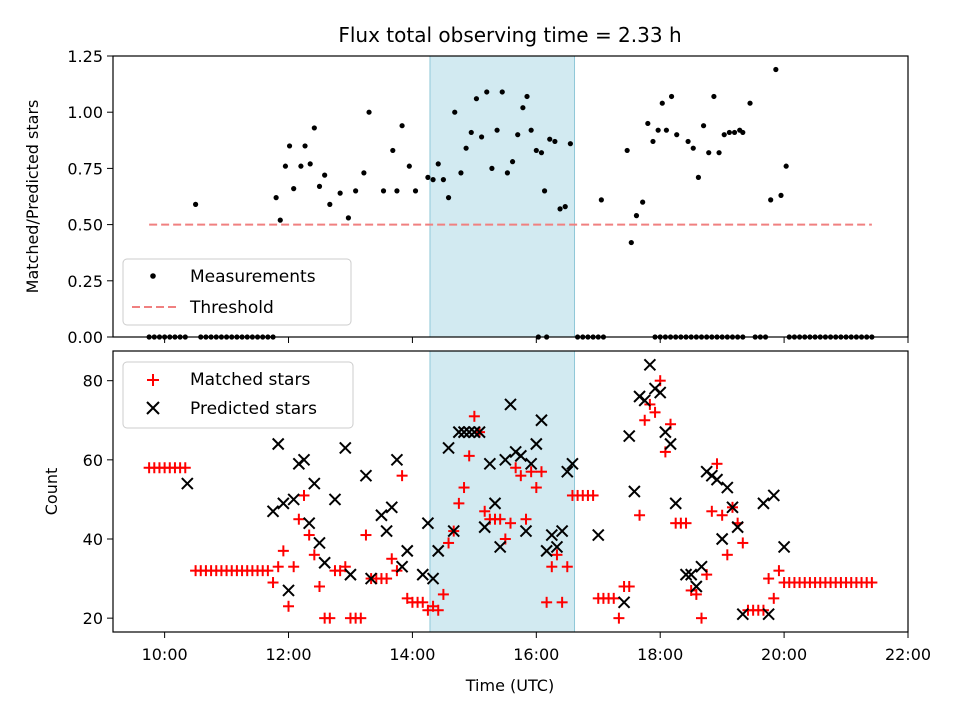 The image size is (960, 720). What do you see at coordinates (238, 395) in the screenshot?
I see `bottom-legend: Matched stars Predicted stars` at bounding box center [238, 395].